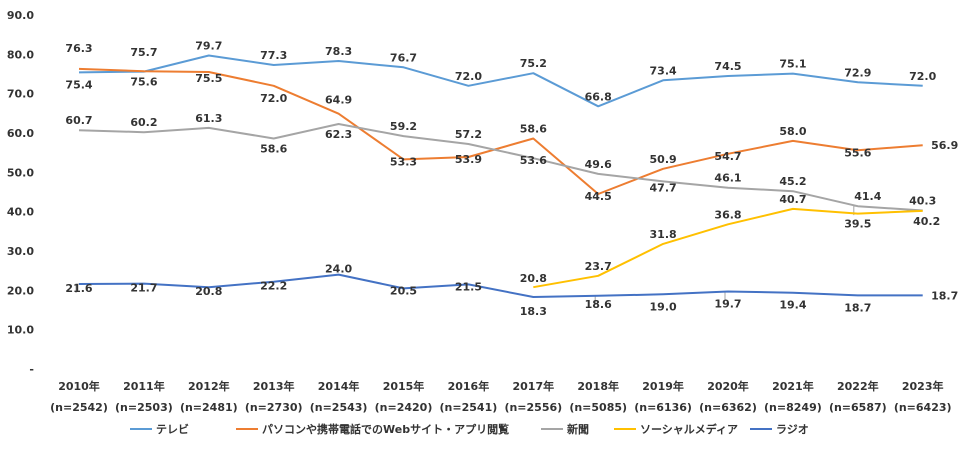 This screenshot has height=452, width=960. I want to click on legend-label: 新聞, so click(578, 429).